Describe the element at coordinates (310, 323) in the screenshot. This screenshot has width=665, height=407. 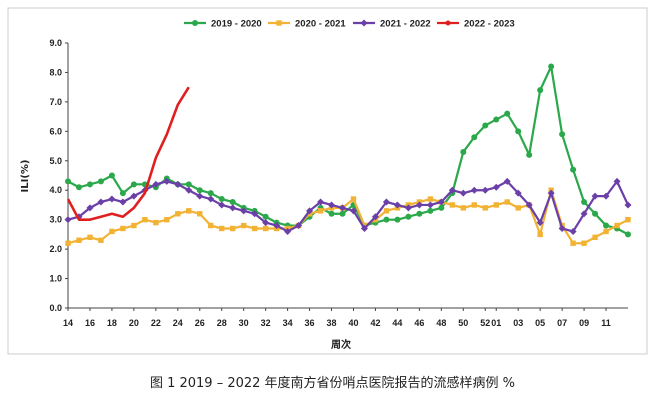
I see `x-tick-label: 36` at that location.